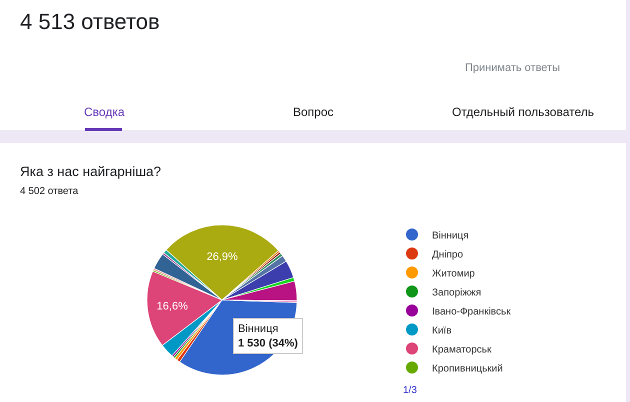 The width and height of the screenshot is (630, 402). Describe the element at coordinates (222, 257) in the screenshot. I see `data-label: 26,9%` at that location.